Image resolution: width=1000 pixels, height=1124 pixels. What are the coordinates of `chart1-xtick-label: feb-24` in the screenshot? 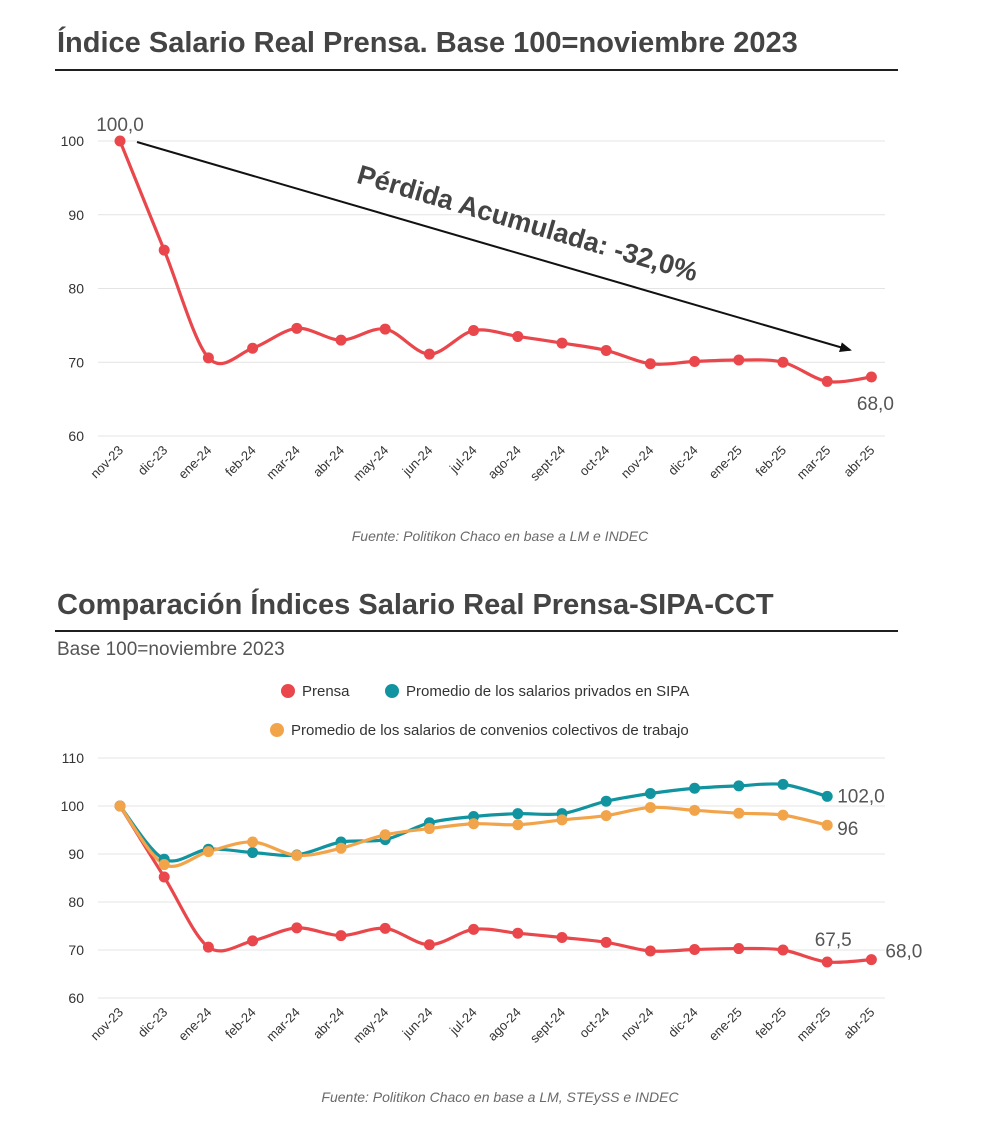 It's located at (240, 461).